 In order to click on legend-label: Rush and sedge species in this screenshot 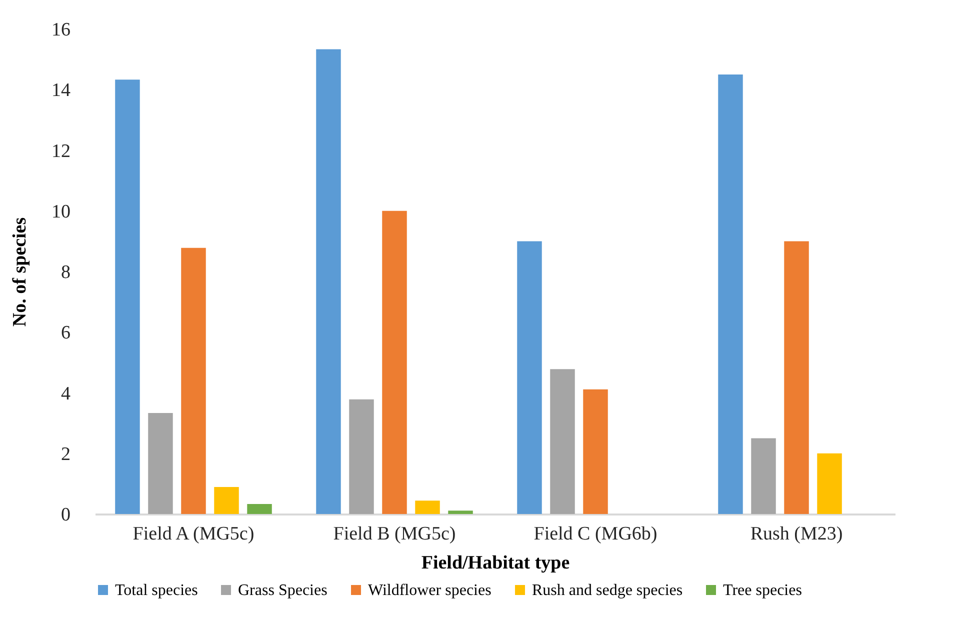, I will do `click(607, 590)`.